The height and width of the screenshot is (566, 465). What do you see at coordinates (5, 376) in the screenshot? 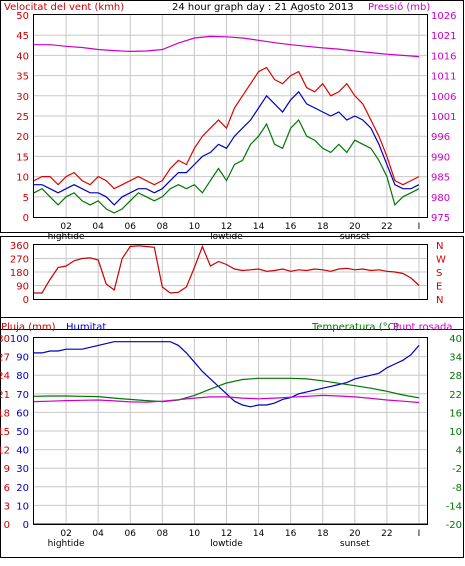
I see `rain-y-tick: 24` at bounding box center [5, 376].